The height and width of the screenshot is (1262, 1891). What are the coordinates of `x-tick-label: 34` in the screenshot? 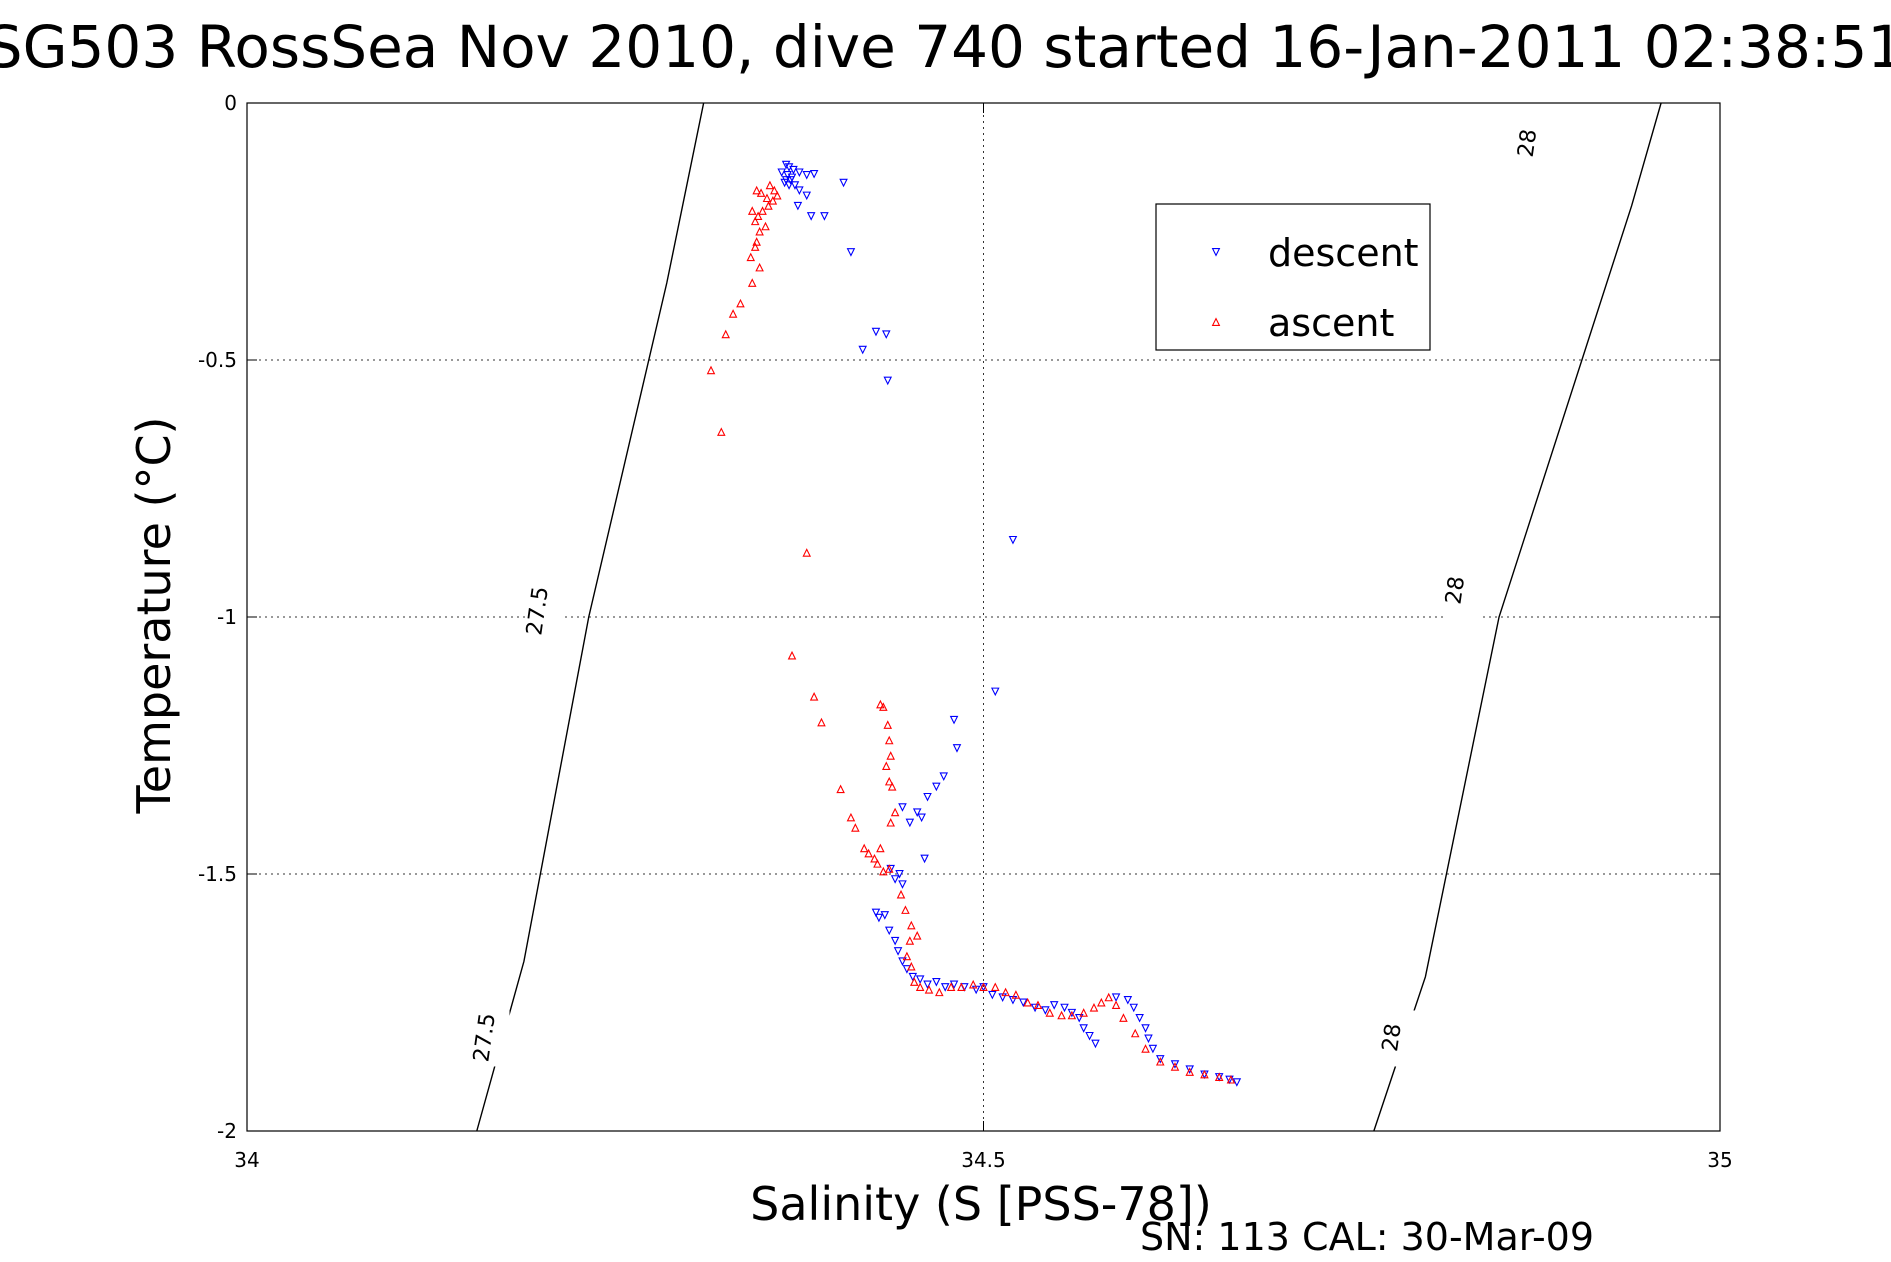 It's located at (246, 1160).